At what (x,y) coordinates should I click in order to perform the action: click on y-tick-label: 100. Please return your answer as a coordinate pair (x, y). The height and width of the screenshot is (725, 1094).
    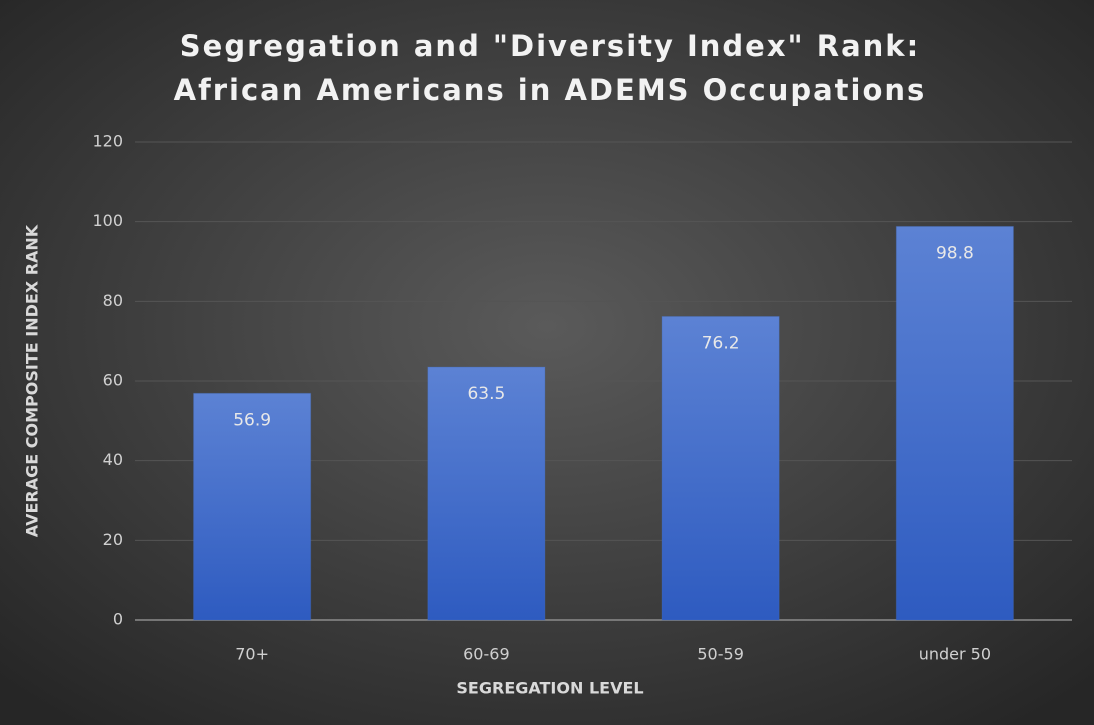
    Looking at the image, I should click on (107, 220).